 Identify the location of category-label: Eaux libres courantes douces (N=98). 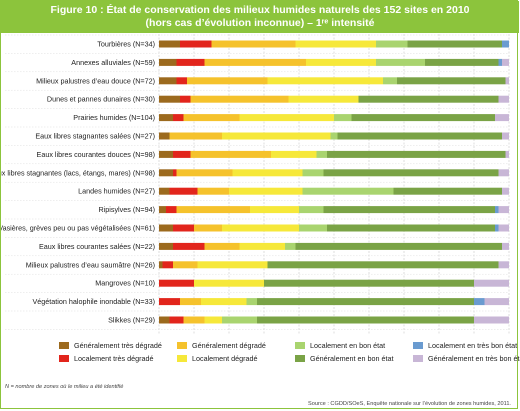
(96, 154).